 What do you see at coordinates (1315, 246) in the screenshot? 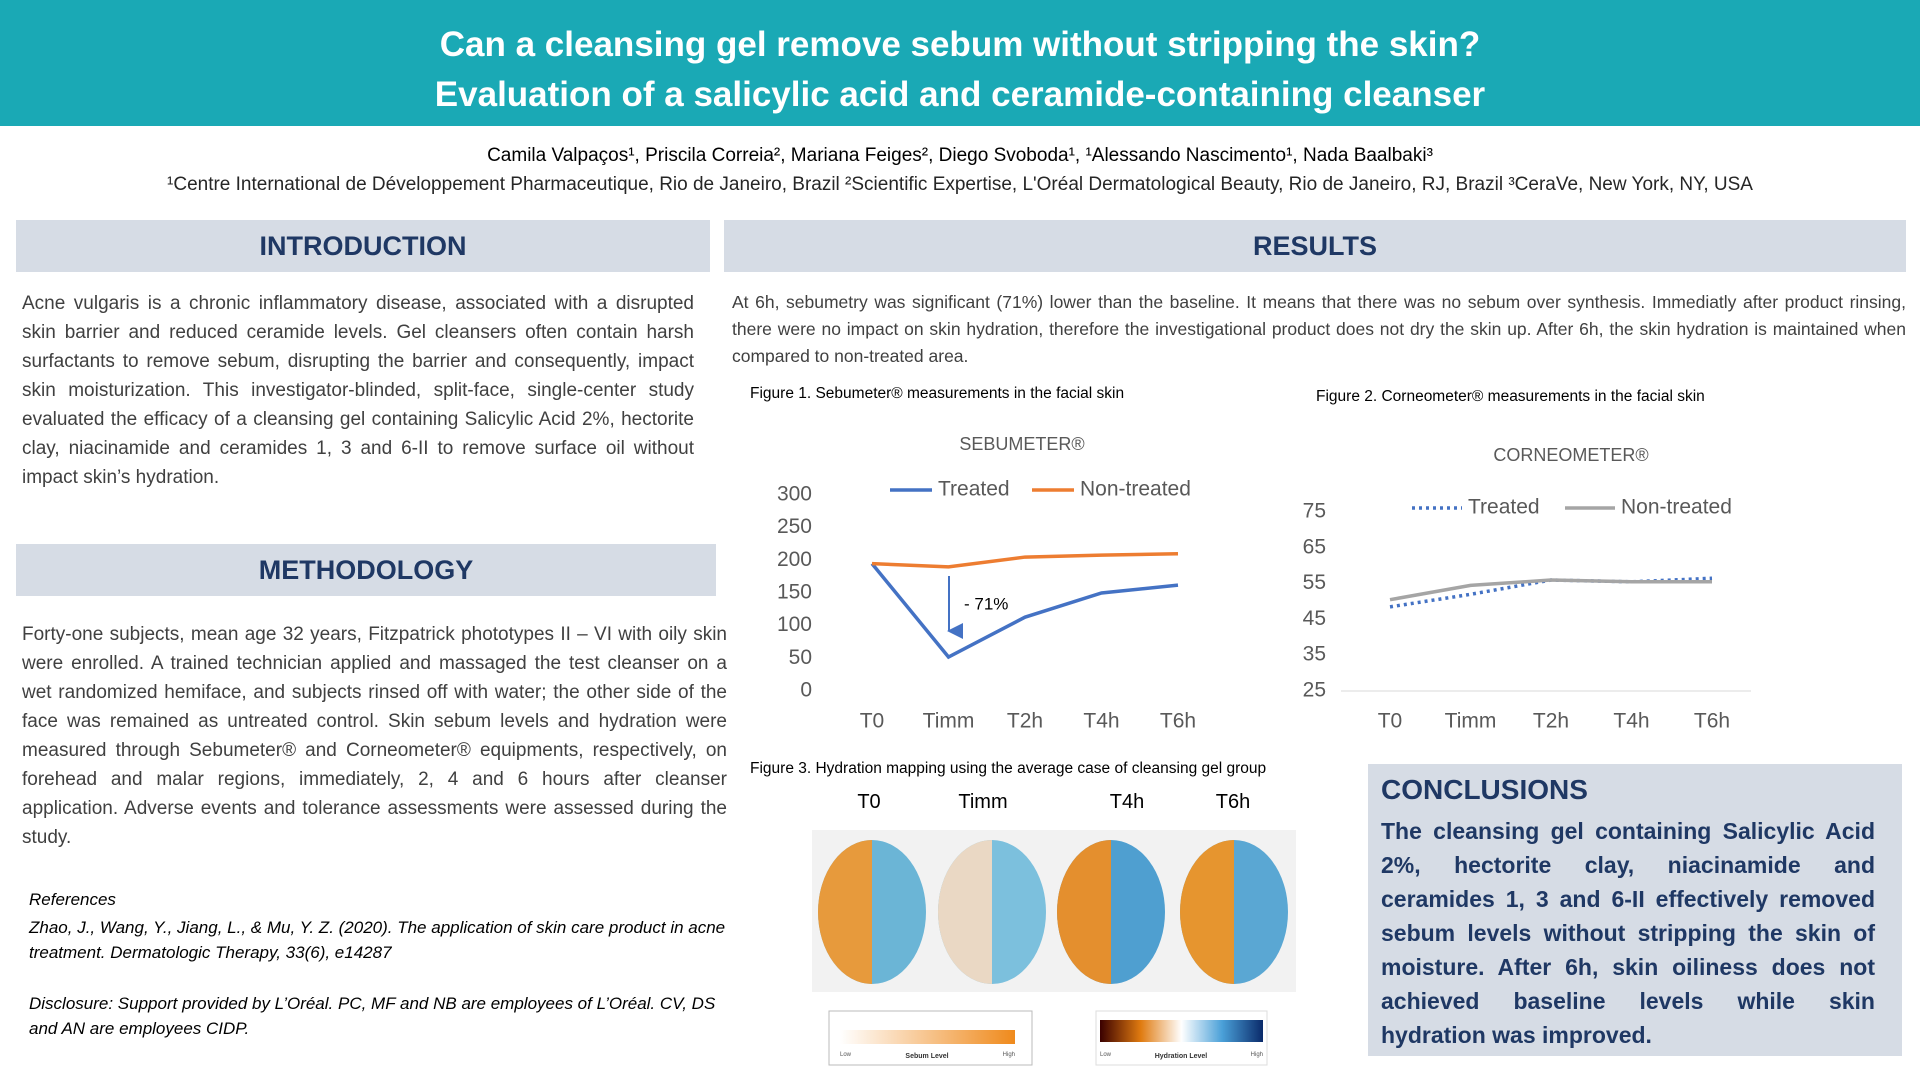
I see `section-heading: RESULTS` at bounding box center [1315, 246].